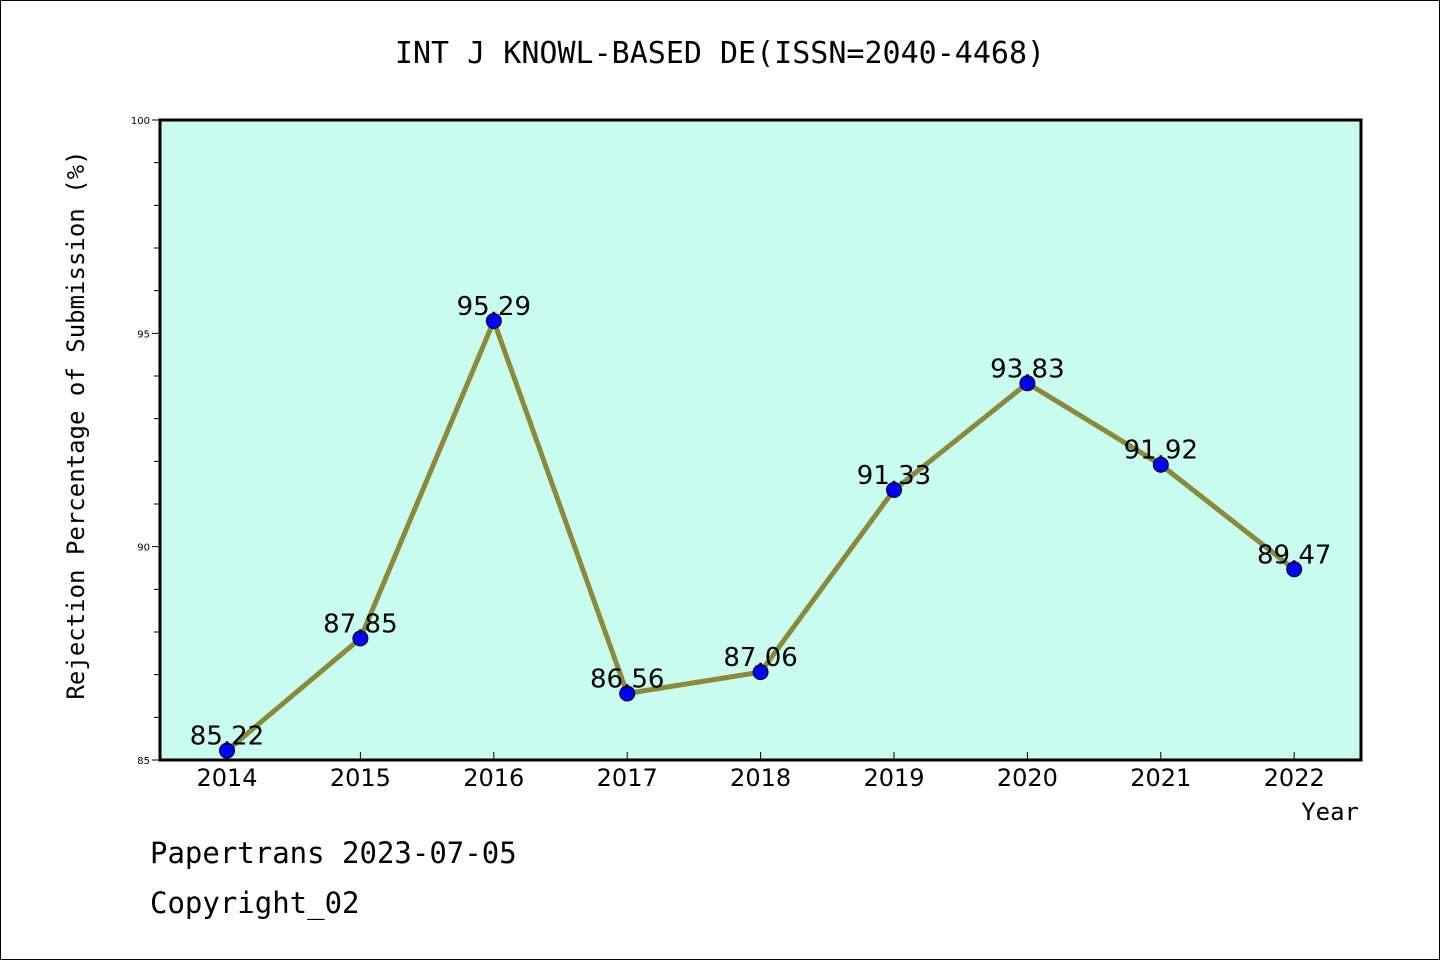  Describe the element at coordinates (760, 778) in the screenshot. I see `x-tick-label: 2018` at that location.